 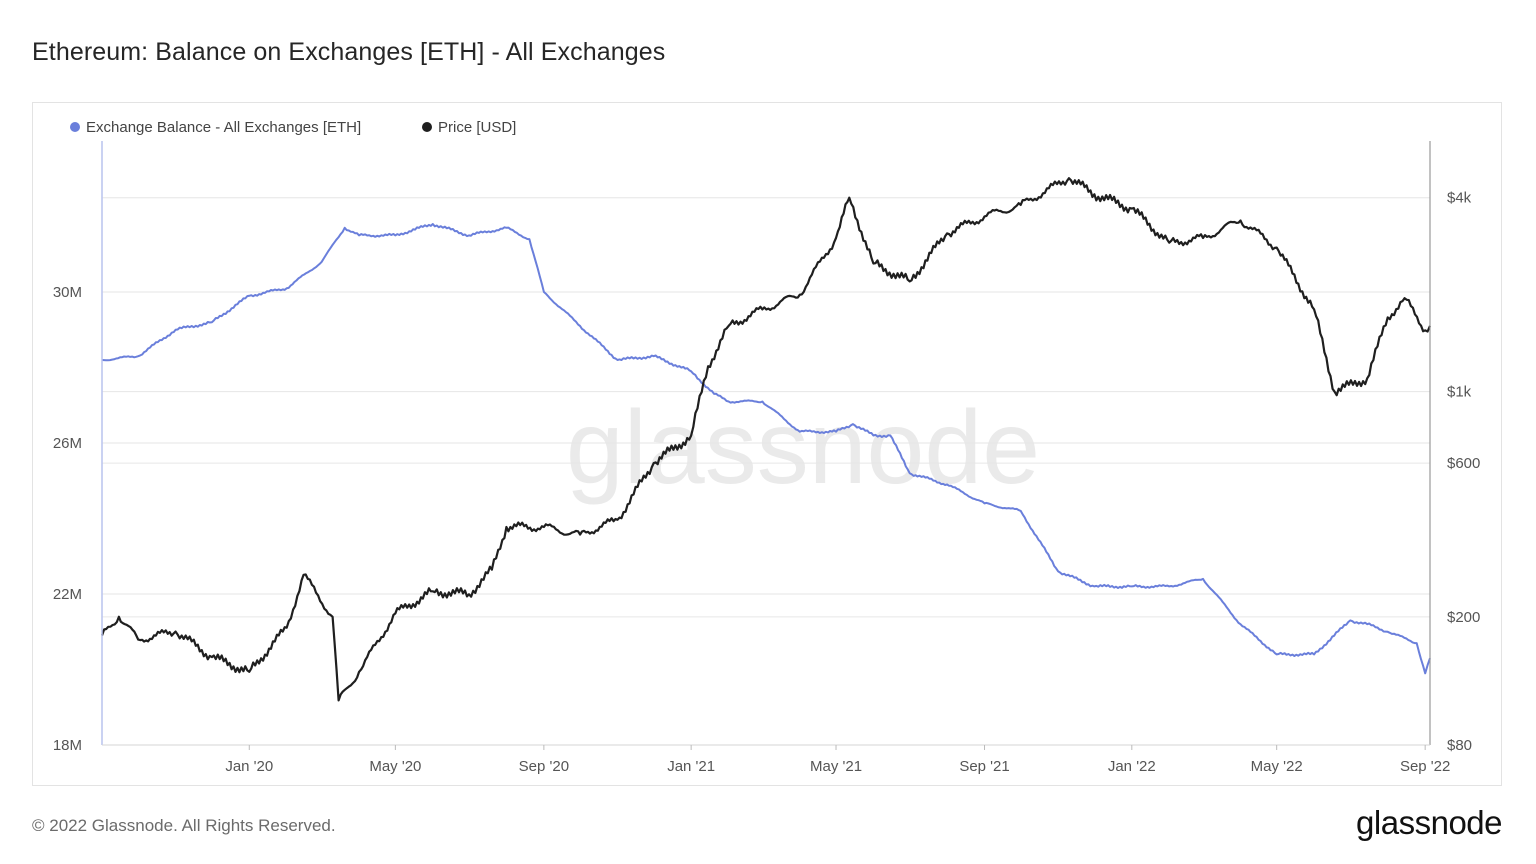 What do you see at coordinates (803, 448) in the screenshot?
I see `watermark: glassnode` at bounding box center [803, 448].